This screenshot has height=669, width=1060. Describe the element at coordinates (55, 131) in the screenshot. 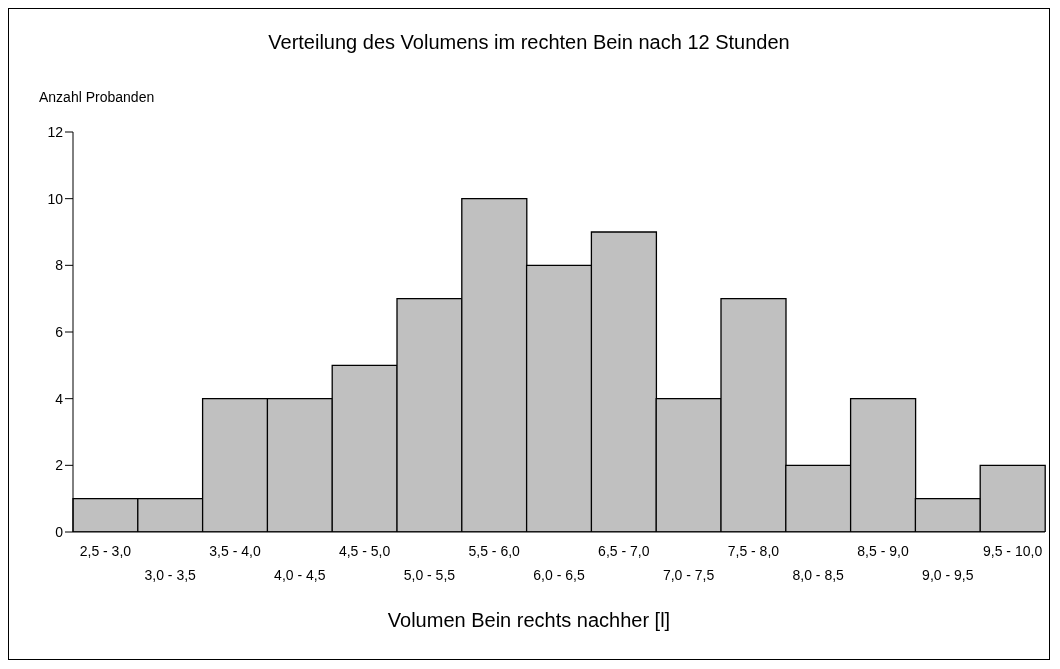

I see `y-tick-label: 12` at that location.